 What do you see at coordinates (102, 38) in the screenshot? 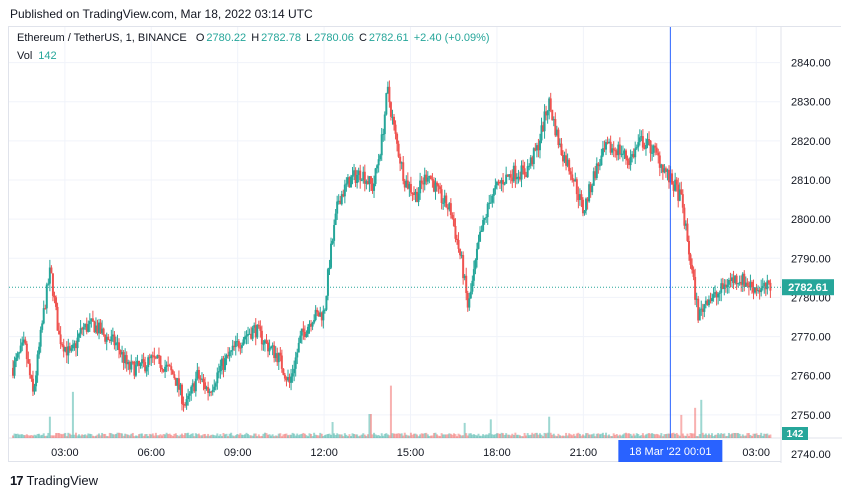
I see `legend-symbol: Ethereum / TetherUS, 1, BINANCE` at bounding box center [102, 38].